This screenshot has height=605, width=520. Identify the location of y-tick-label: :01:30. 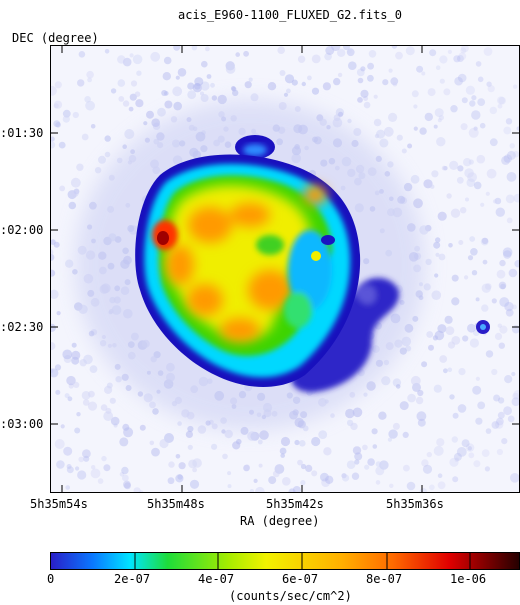
(22, 133).